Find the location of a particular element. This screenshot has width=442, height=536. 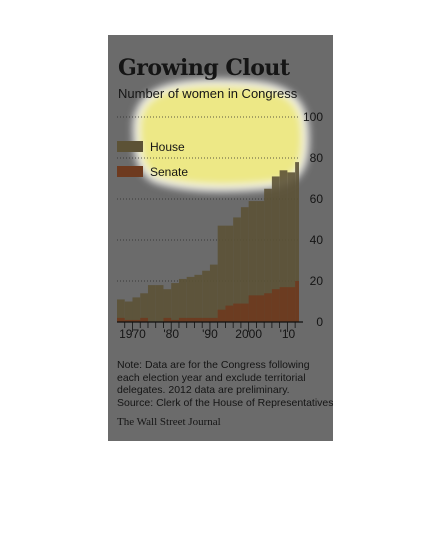

legend-label-senate: Senate is located at coordinates (169, 172).